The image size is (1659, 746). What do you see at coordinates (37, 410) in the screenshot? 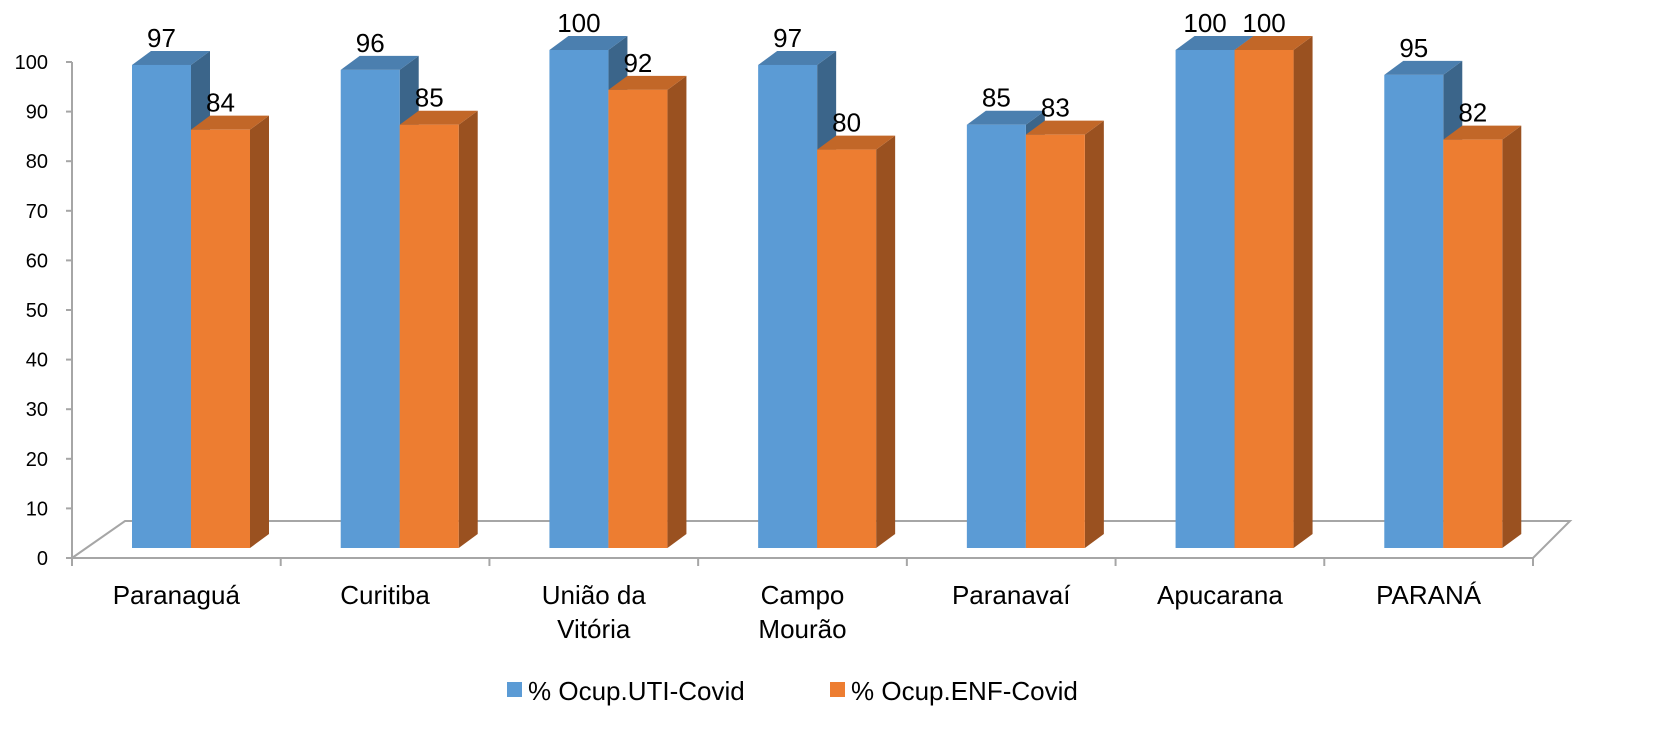
I see `y-tick-label: 30` at bounding box center [37, 410].